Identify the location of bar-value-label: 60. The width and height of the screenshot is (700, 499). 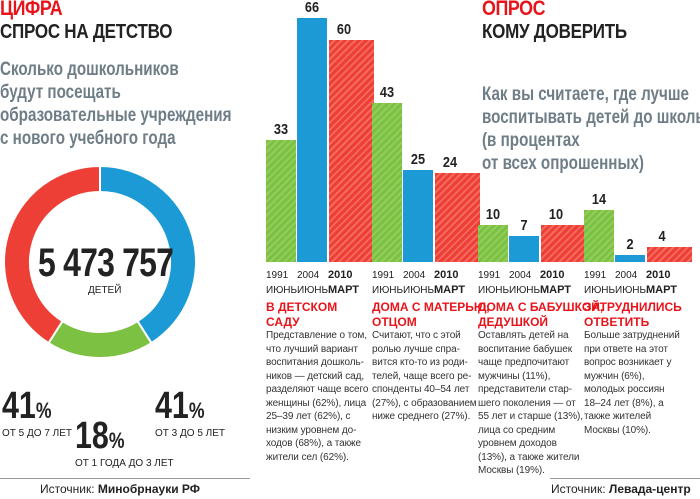
(344, 30).